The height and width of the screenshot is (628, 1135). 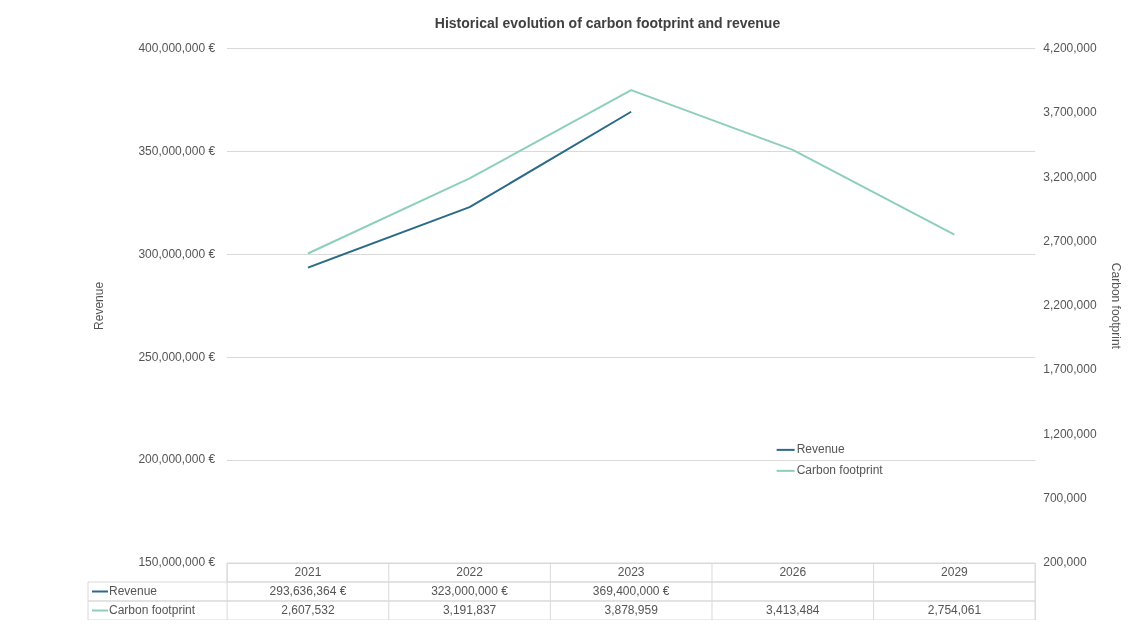 What do you see at coordinates (1070, 112) in the screenshot?
I see `y2-tick-label: 3,700,000` at bounding box center [1070, 112].